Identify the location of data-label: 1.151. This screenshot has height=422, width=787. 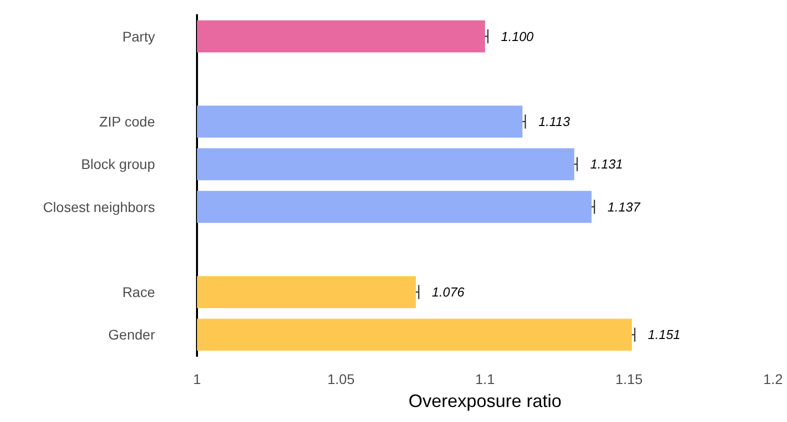
(664, 334).